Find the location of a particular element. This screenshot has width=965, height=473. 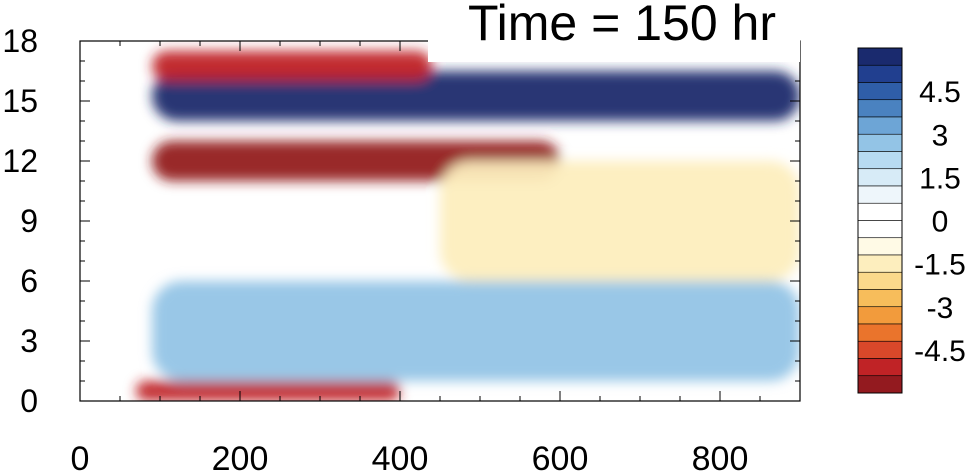

colorbar: 4.5 3 1.5 0 -1.5 -3 -4.5 is located at coordinates (911, 220).